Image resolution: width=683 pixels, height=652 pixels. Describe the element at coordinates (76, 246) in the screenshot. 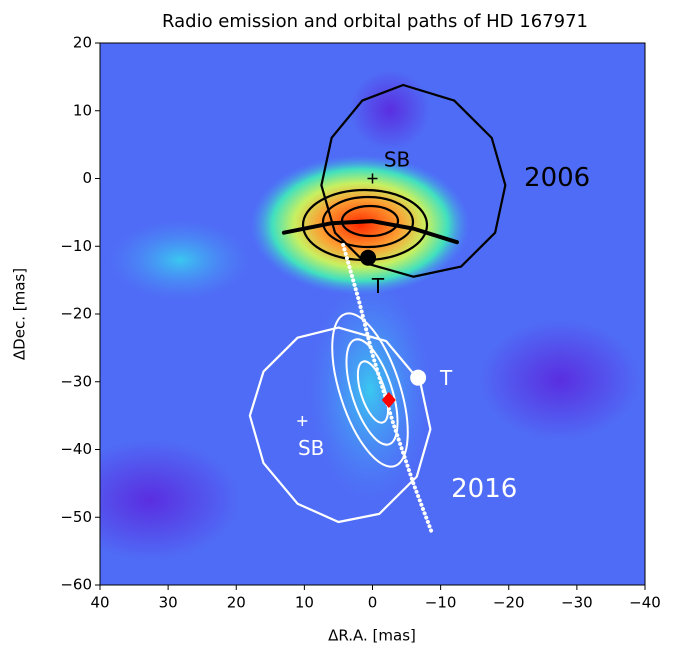

I see `y-tick-label: −10` at that location.